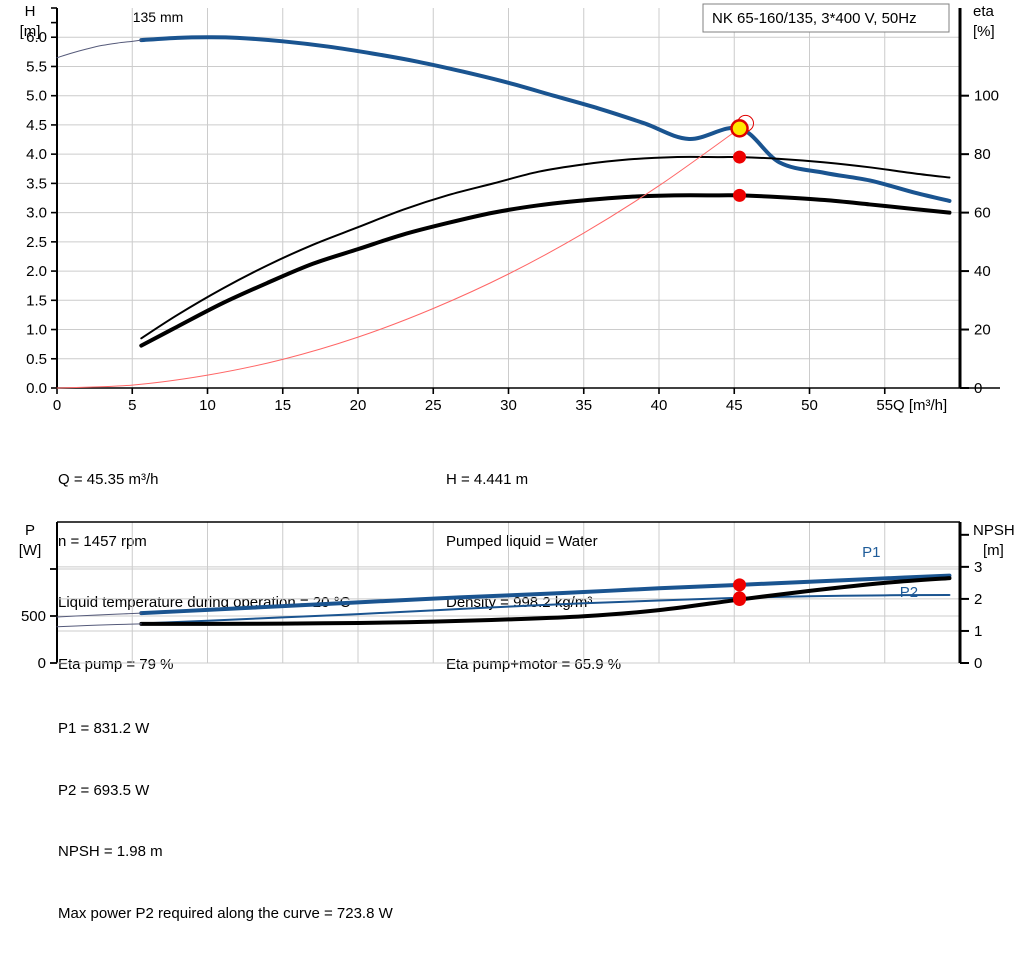 This screenshot has width=1024, height=965. Describe the element at coordinates (508, 405) in the screenshot. I see `svg-text: 30` at that location.